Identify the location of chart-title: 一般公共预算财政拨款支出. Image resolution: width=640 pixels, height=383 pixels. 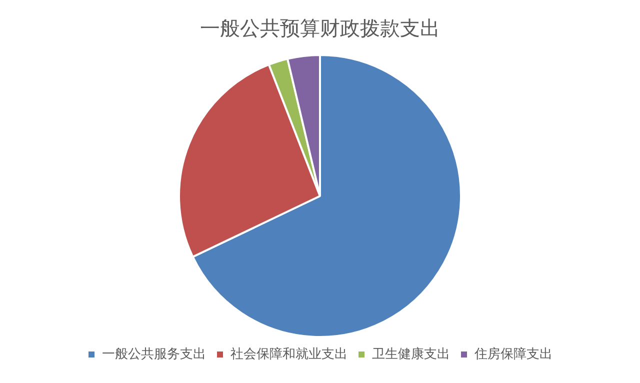
(320, 28).